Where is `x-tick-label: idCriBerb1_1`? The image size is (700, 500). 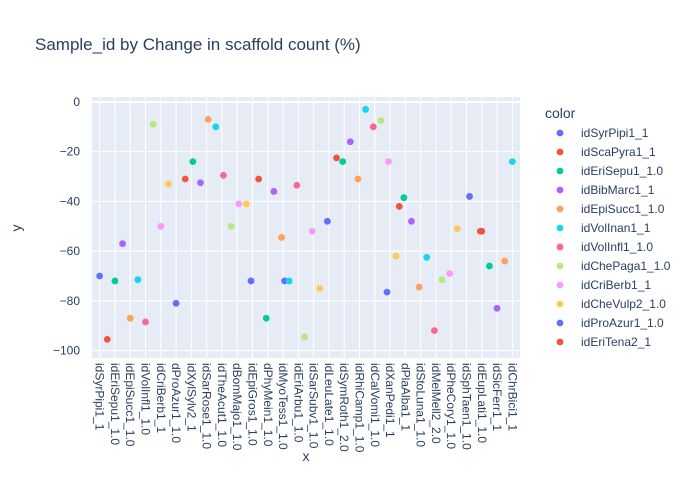 x-tick-label: idCriBerb1_1 is located at coordinates (161, 398).